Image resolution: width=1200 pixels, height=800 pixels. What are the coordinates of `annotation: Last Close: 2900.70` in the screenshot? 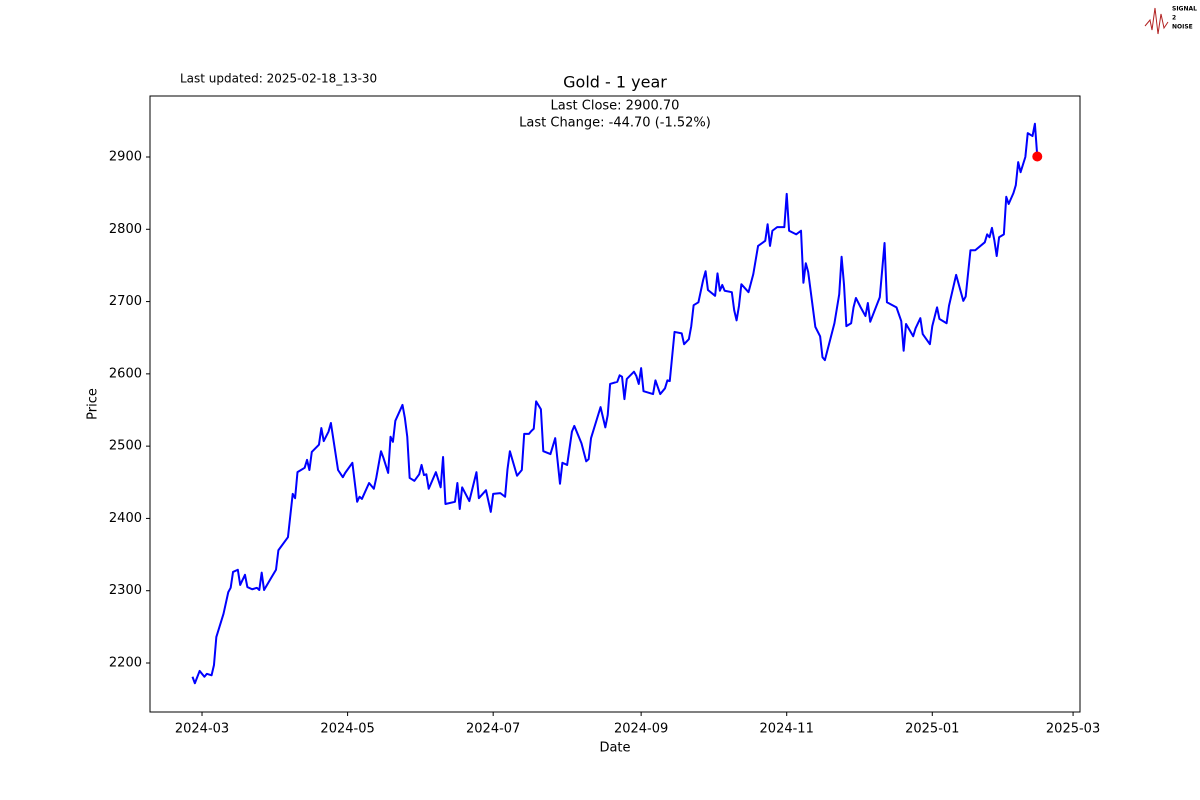 It's located at (615, 106).